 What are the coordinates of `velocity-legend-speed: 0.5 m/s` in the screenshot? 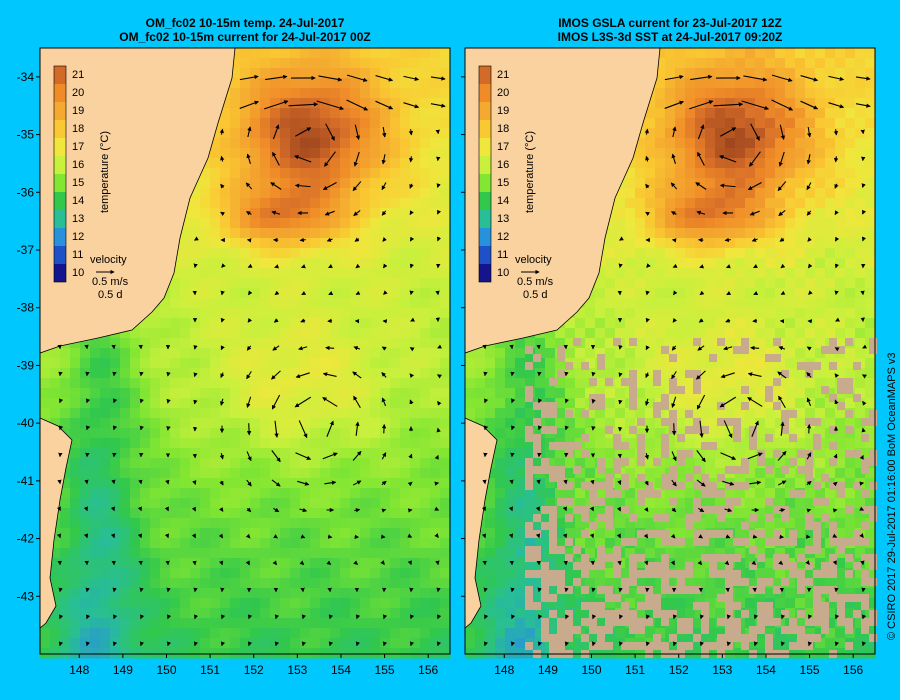 It's located at (535, 282).